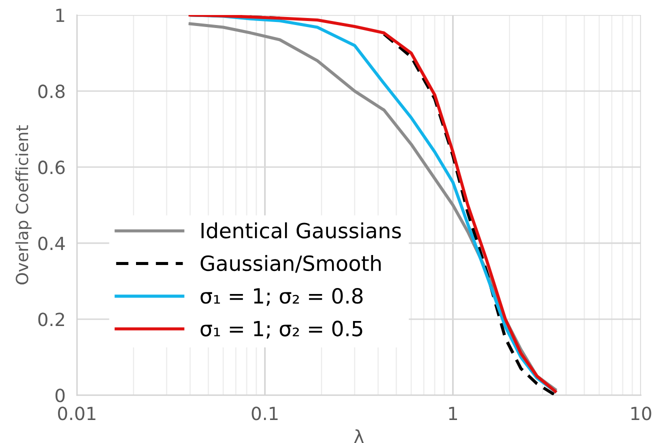  Describe the element at coordinates (60, 395) in the screenshot. I see `y-tick-label: 0` at that location.